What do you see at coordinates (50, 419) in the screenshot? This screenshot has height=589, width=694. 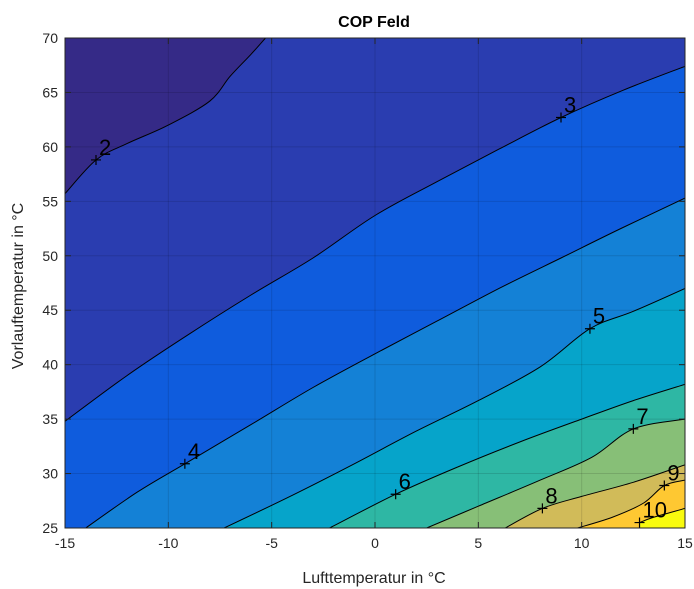 I see `y-tick-label: 35` at bounding box center [50, 419].